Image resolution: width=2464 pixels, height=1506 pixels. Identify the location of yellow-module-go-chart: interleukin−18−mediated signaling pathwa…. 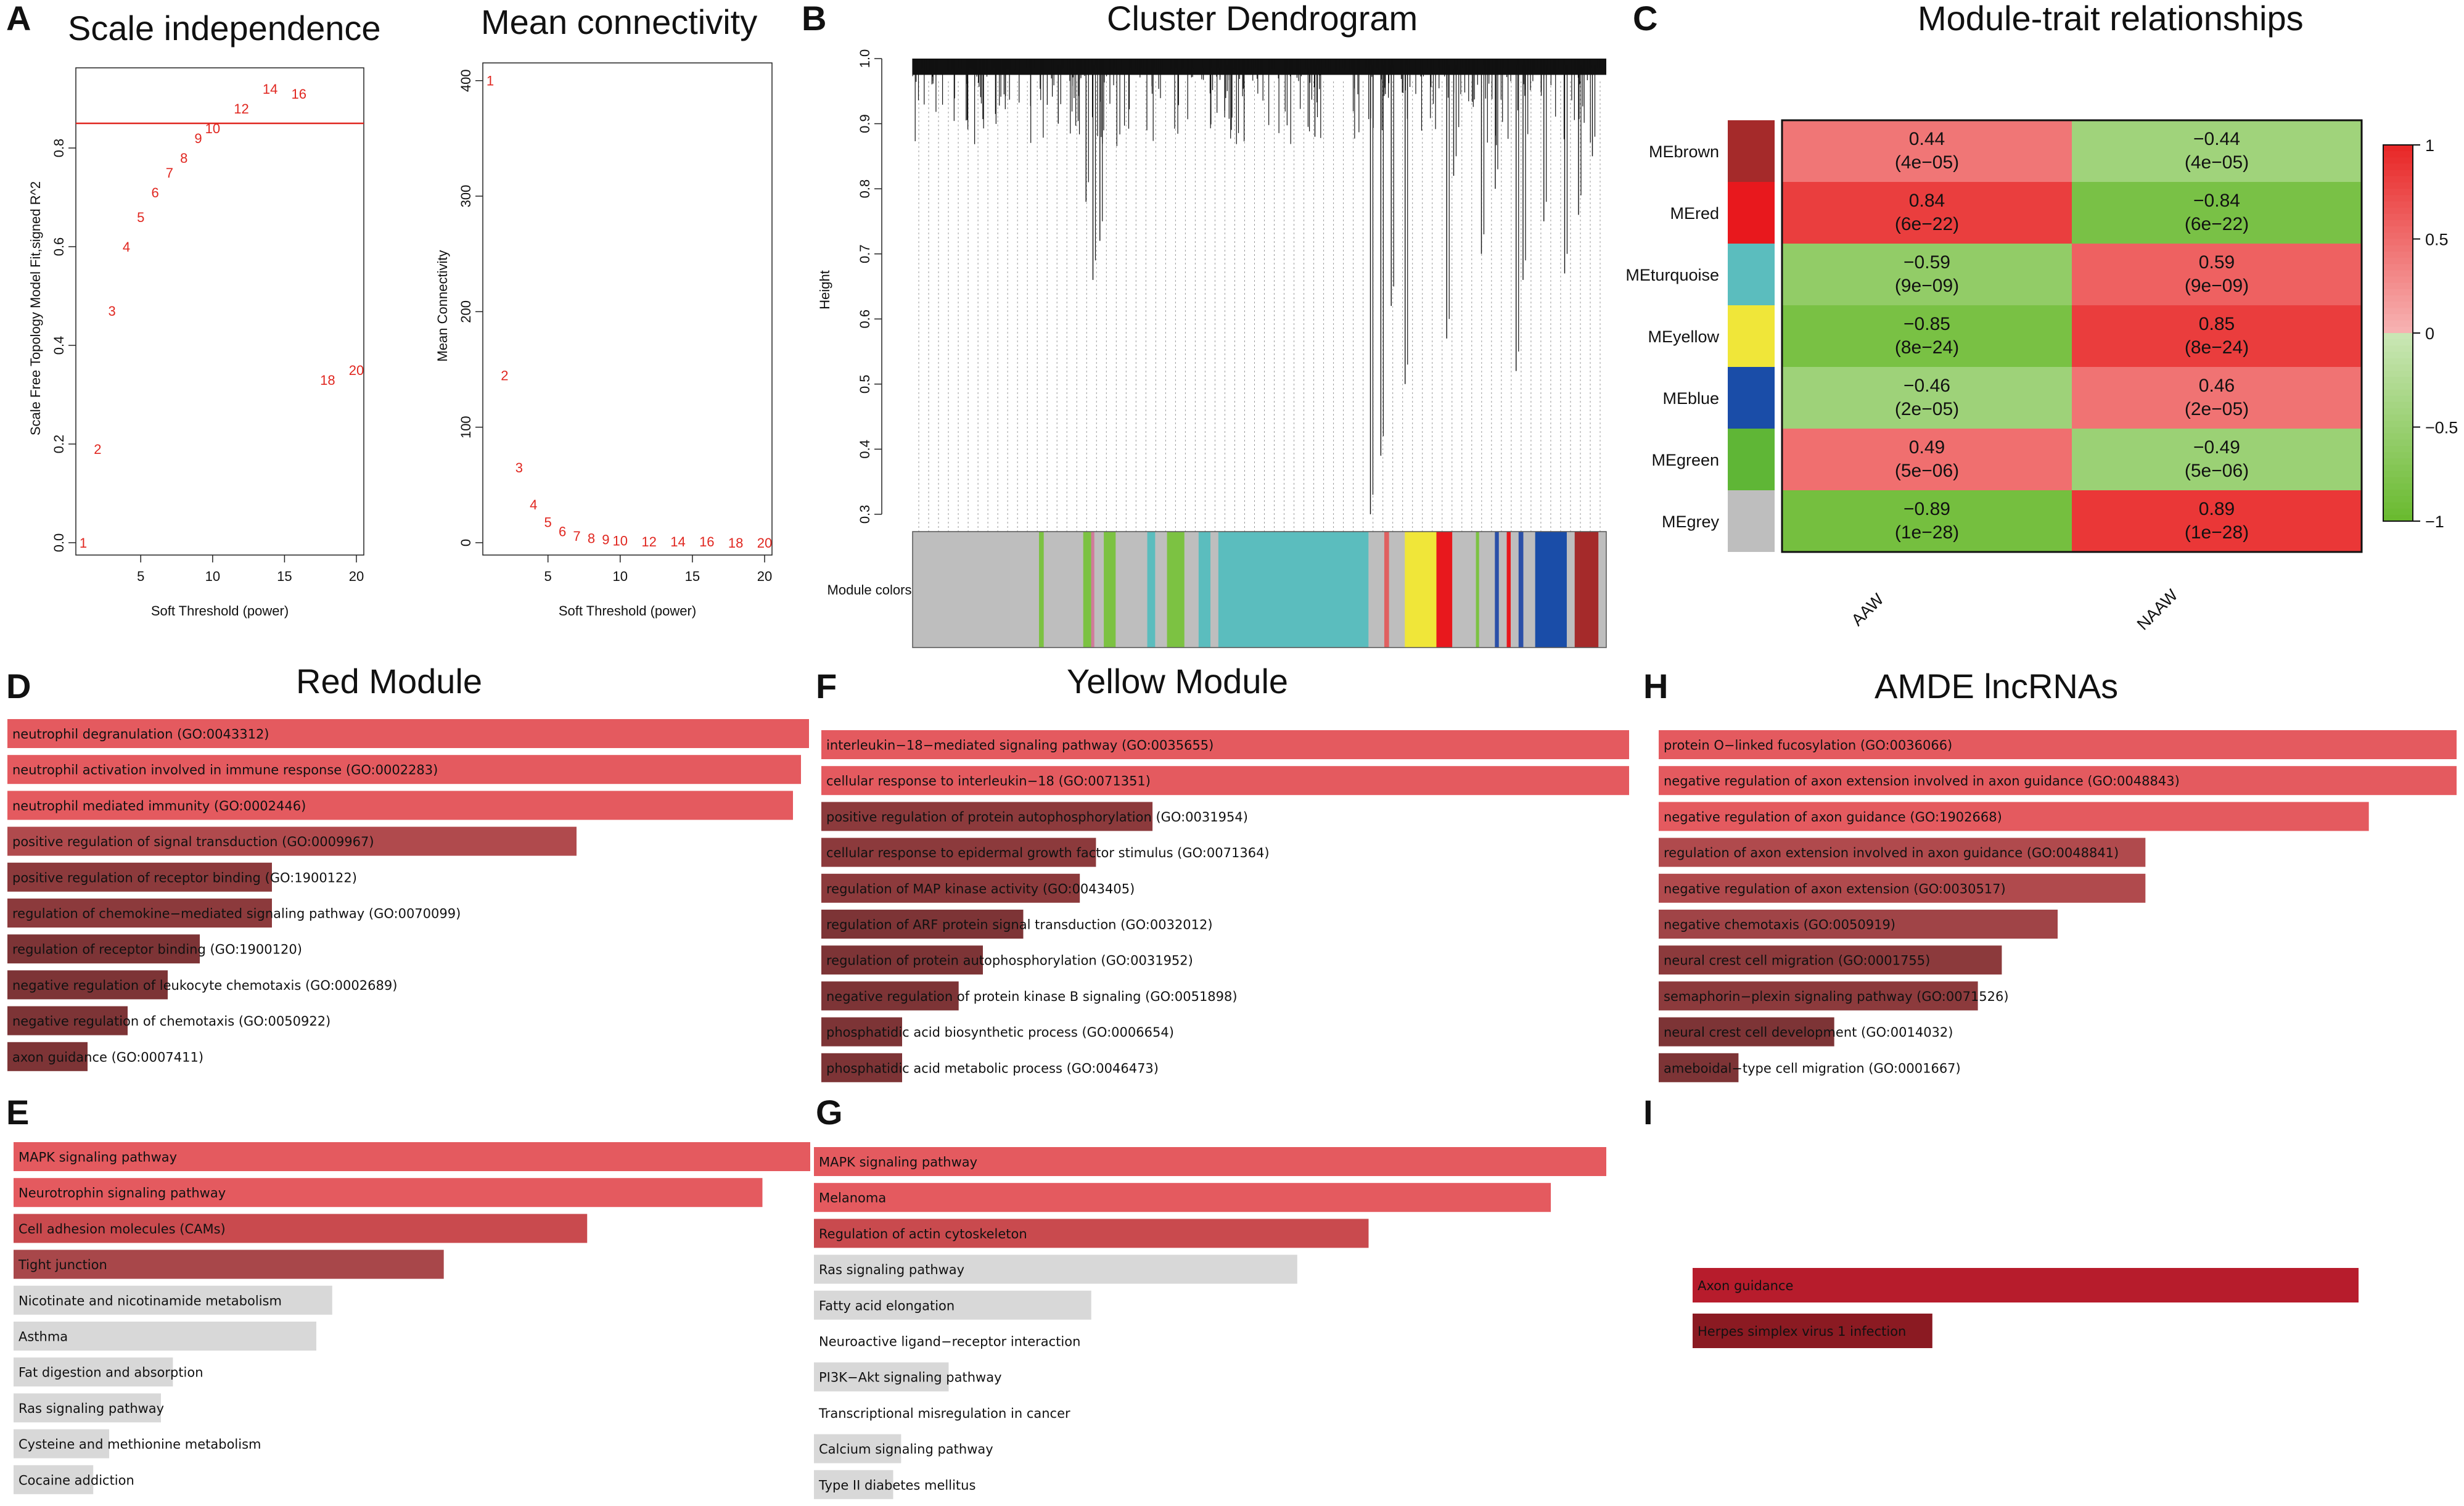
(1225, 906).